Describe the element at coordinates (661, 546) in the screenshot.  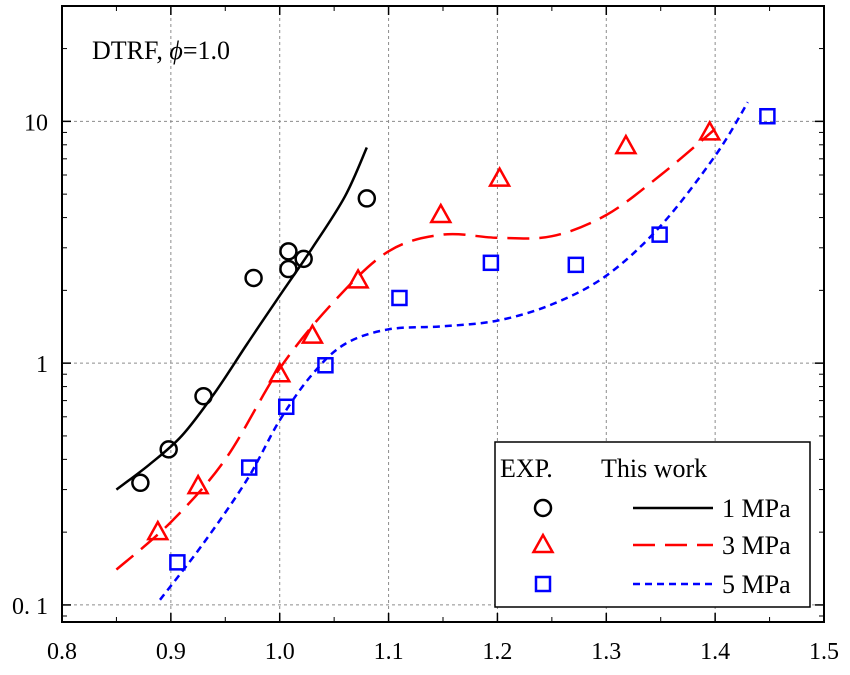
I see `legend-entries: 1 MPa 3 MPa 5 MPa` at that location.